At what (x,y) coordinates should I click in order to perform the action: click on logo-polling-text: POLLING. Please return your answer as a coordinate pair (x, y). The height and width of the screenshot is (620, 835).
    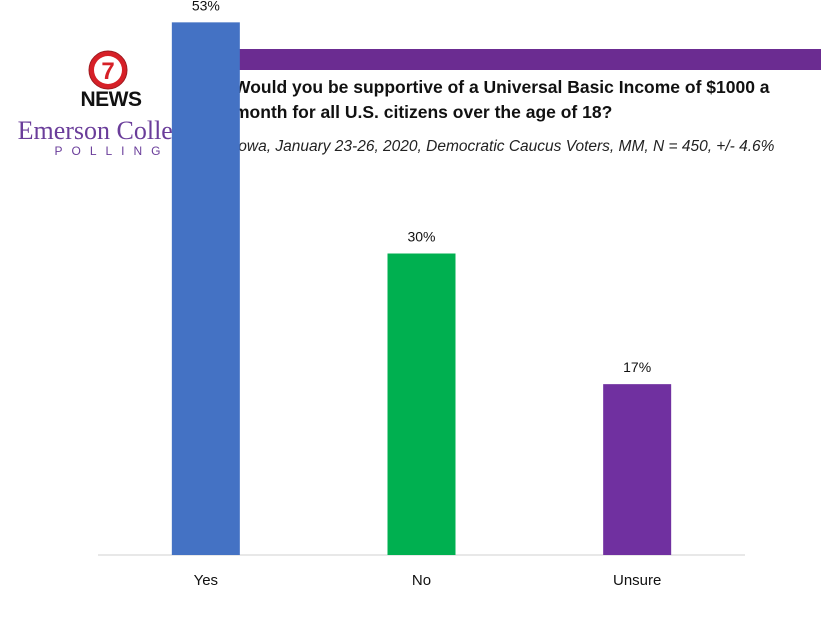
    Looking at the image, I should click on (112, 151).